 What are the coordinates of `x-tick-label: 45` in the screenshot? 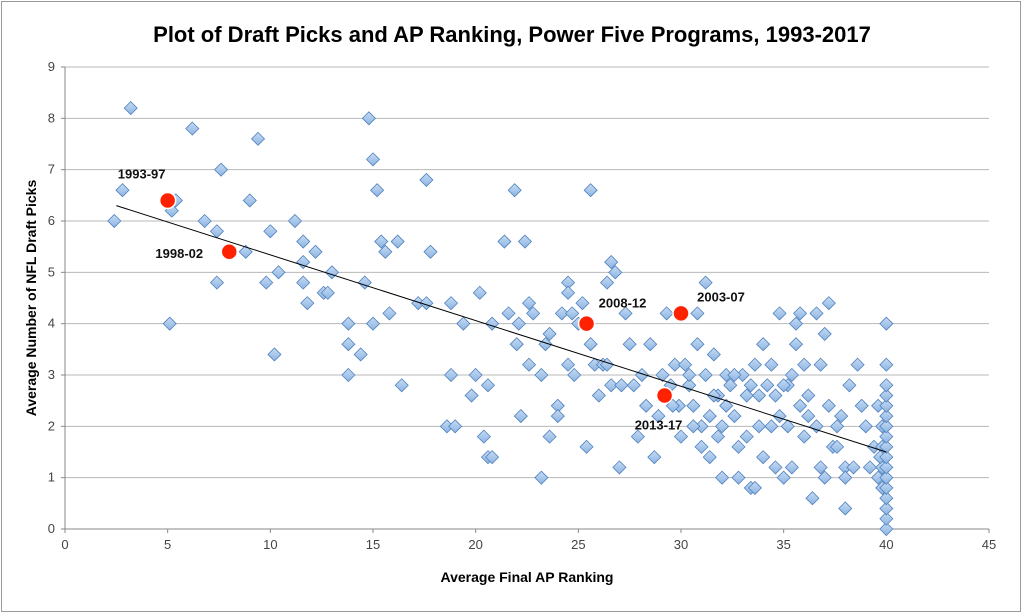 It's located at (989, 544).